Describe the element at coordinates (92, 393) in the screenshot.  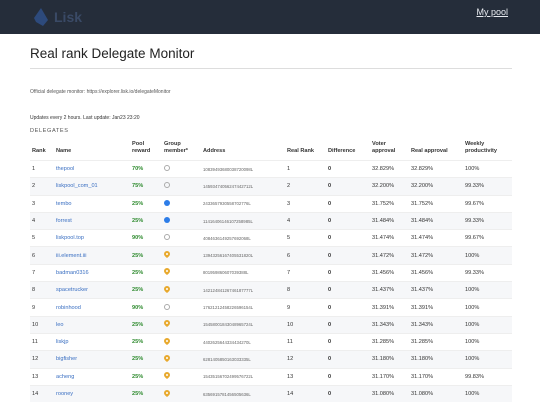
I see `cell-name: rooney` at that location.